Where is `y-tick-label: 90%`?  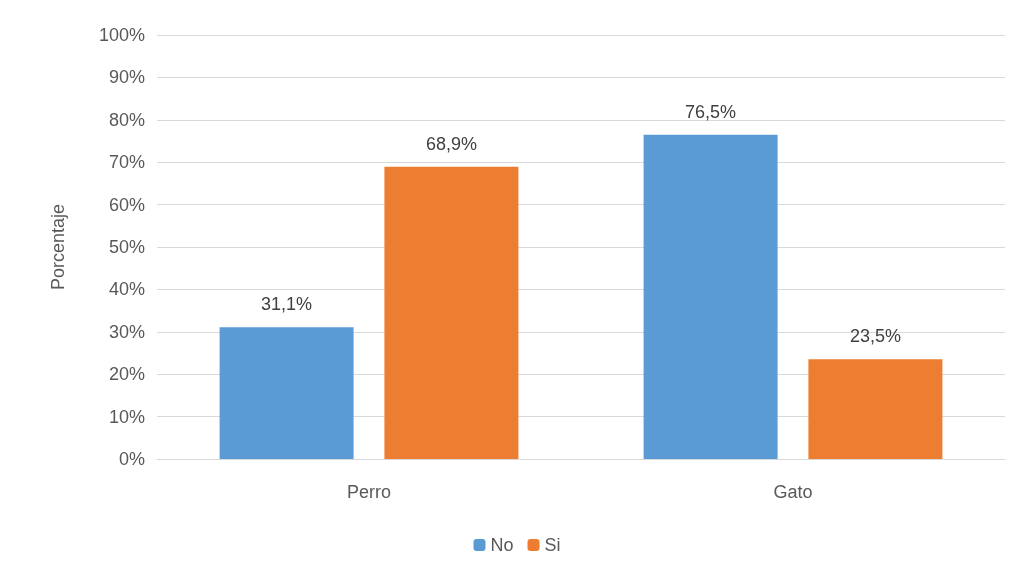
y-tick-label: 90% is located at coordinates (126, 77).